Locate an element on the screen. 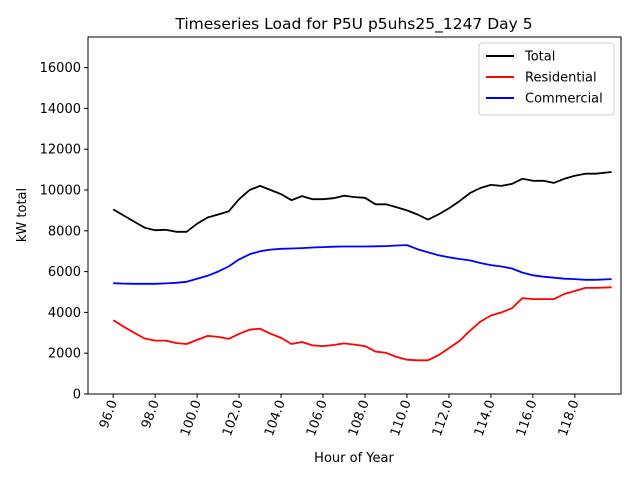 The width and height of the screenshot is (640, 480). x-tick-label: 108.0 is located at coordinates (359, 418).